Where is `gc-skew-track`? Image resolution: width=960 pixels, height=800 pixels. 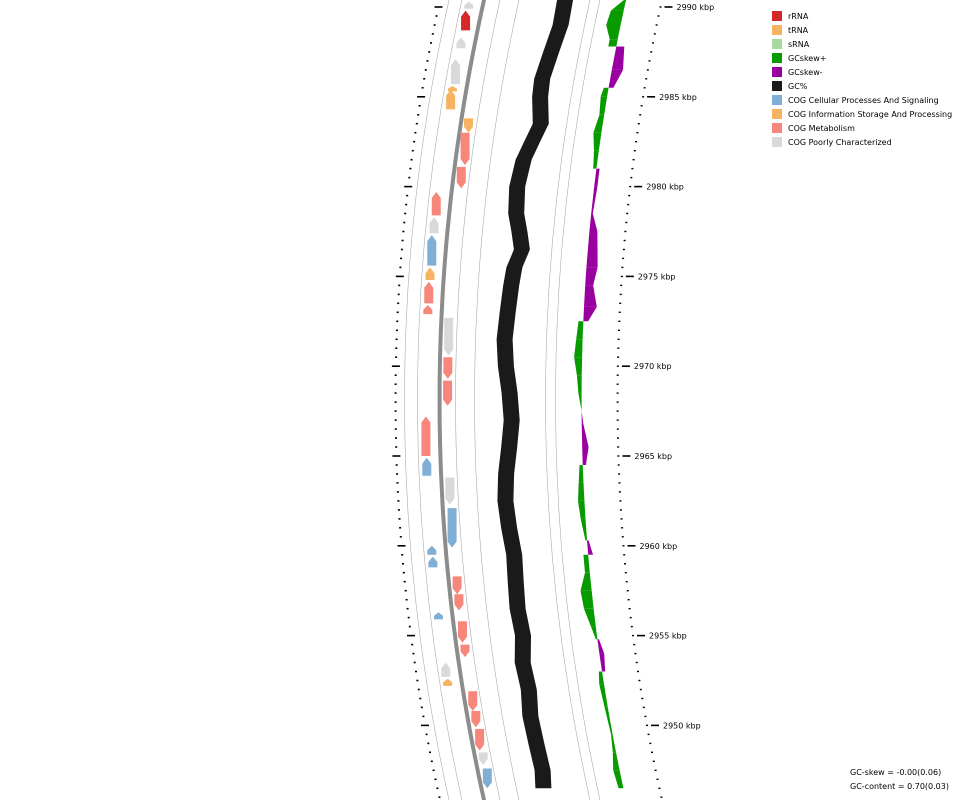 gc-skew-track is located at coordinates (600, 394).